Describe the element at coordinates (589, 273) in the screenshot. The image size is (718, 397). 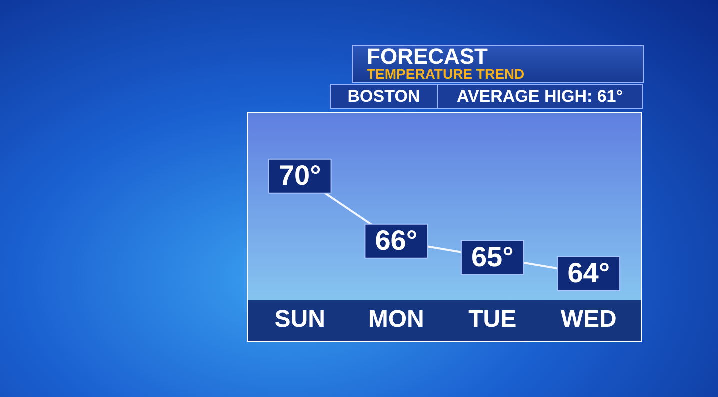
I see `data-label: 64°` at that location.